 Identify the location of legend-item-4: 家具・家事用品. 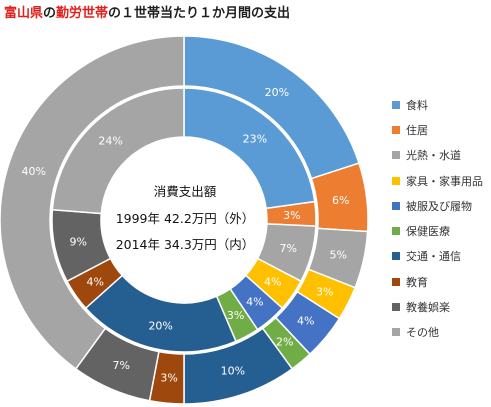
(437, 180).